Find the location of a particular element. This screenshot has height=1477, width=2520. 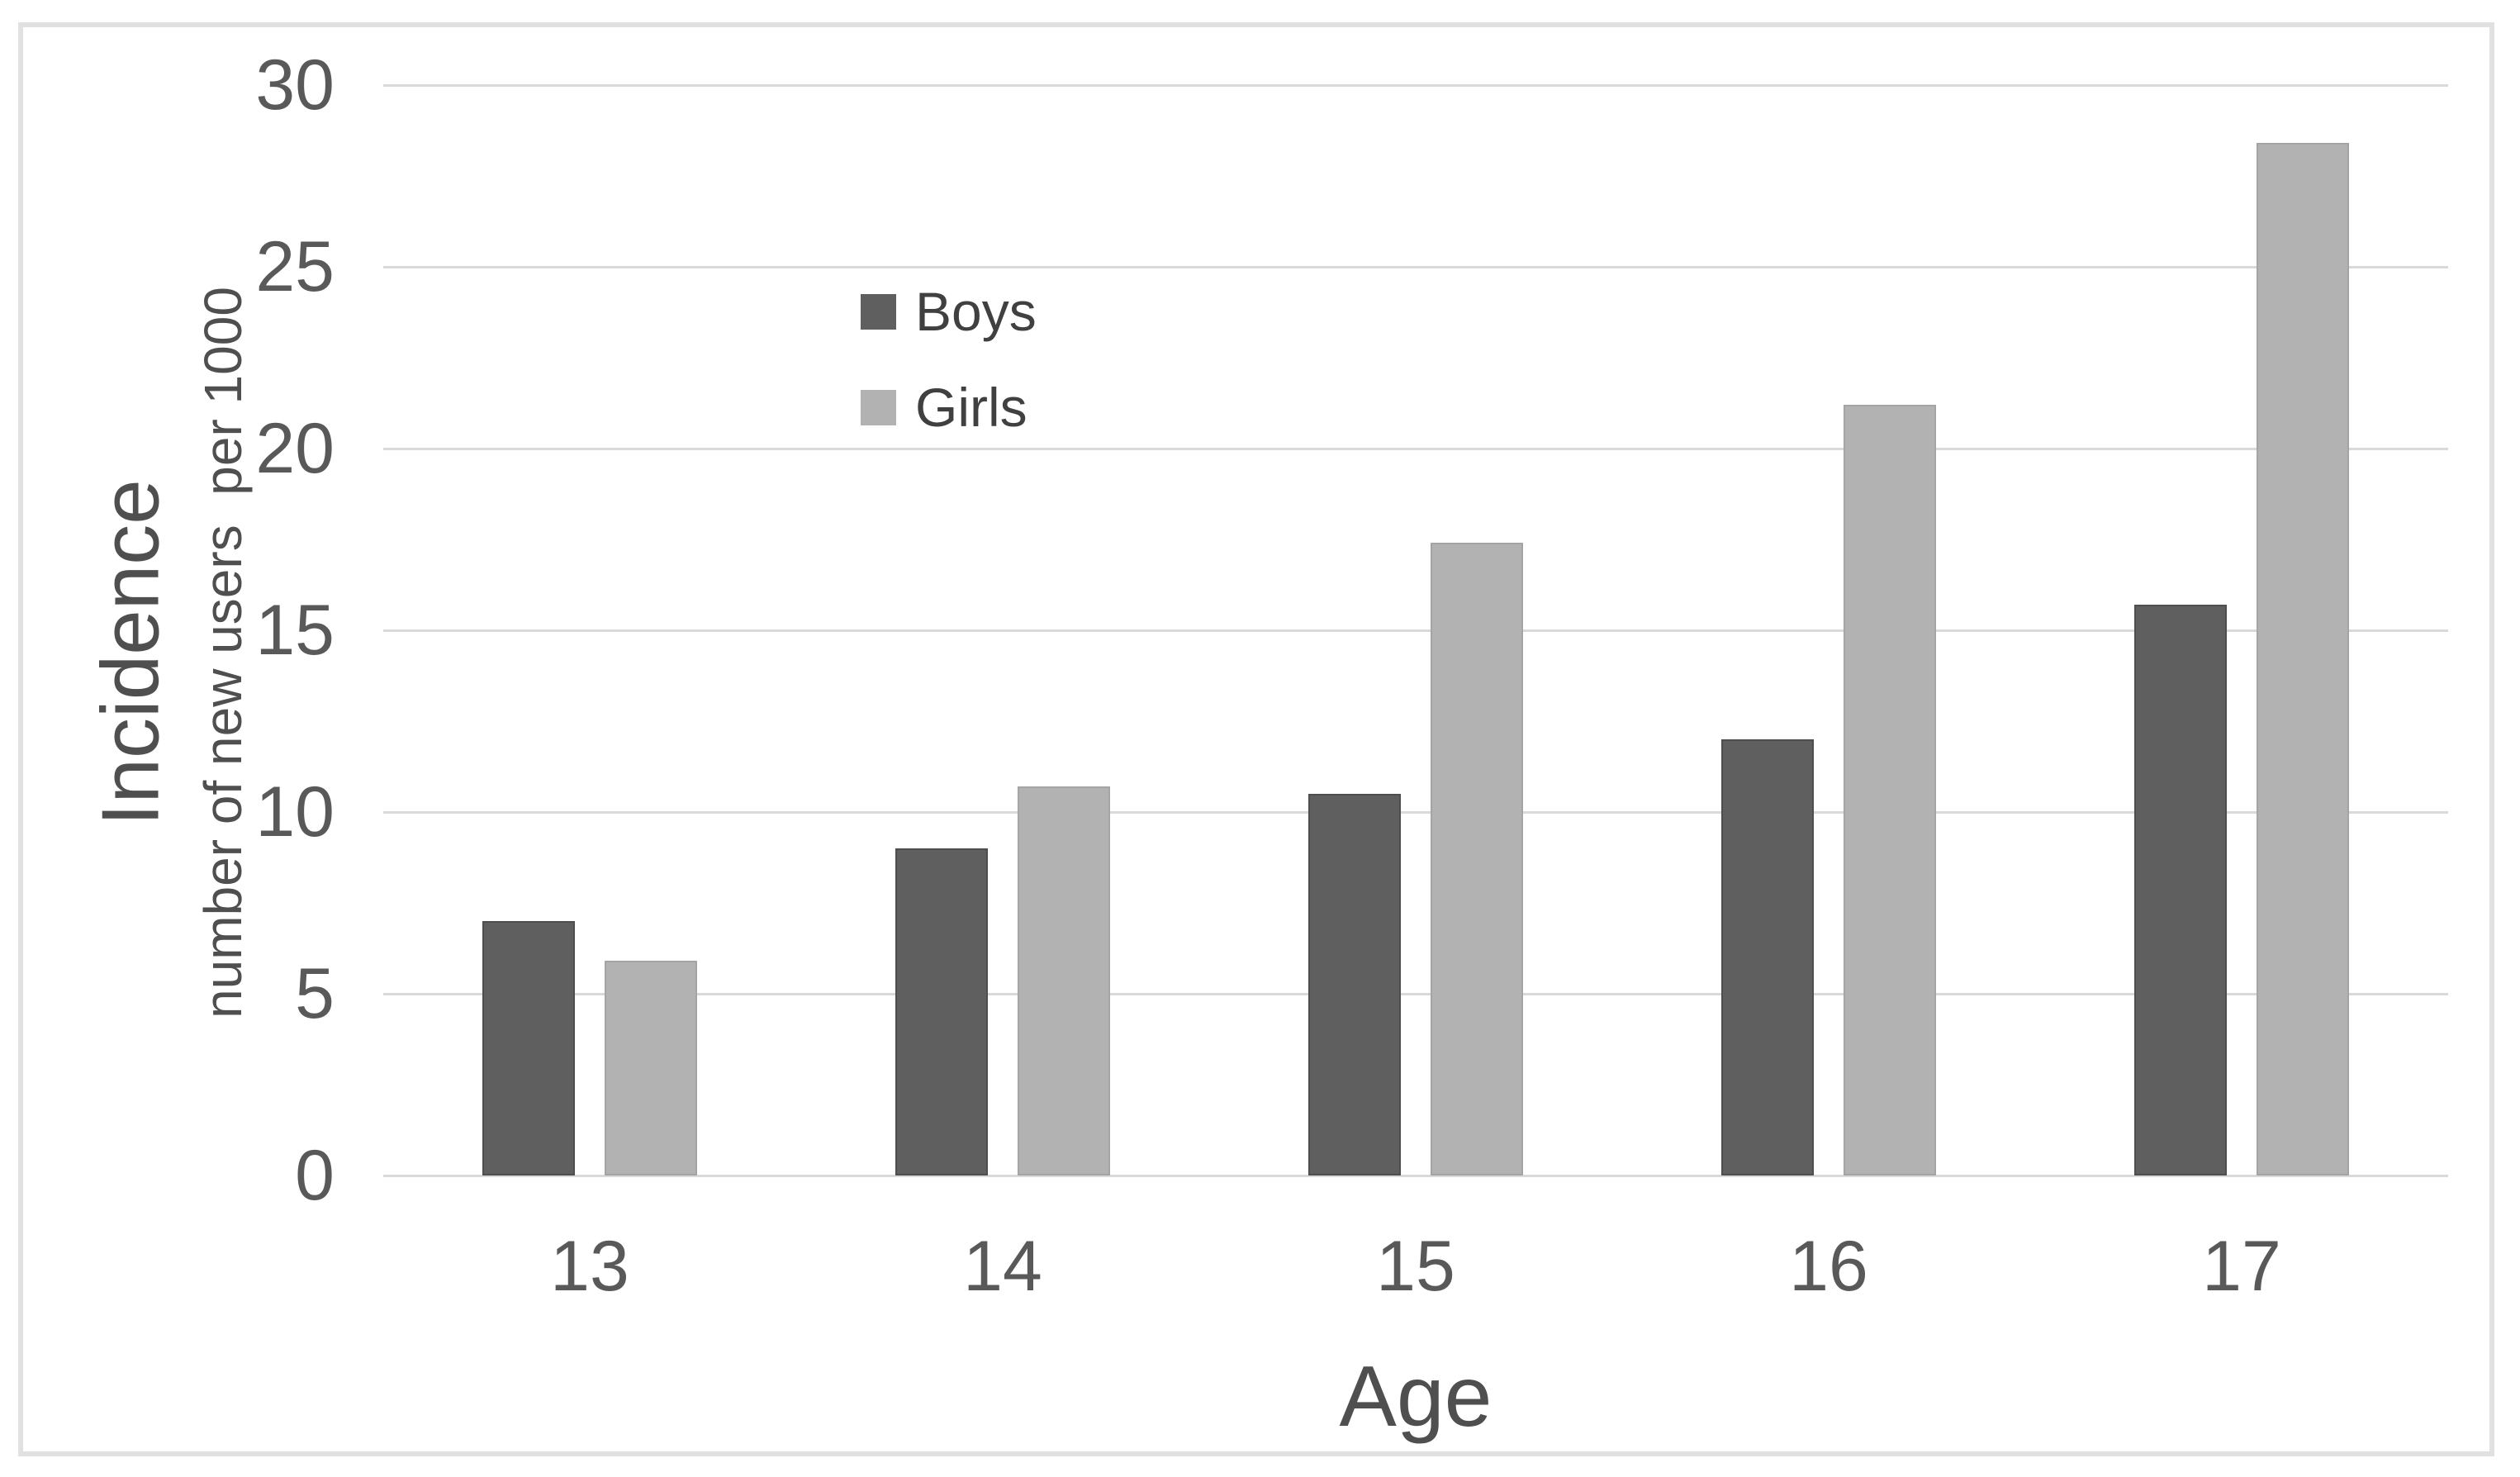

y-tick-label: 15 is located at coordinates (295, 630).